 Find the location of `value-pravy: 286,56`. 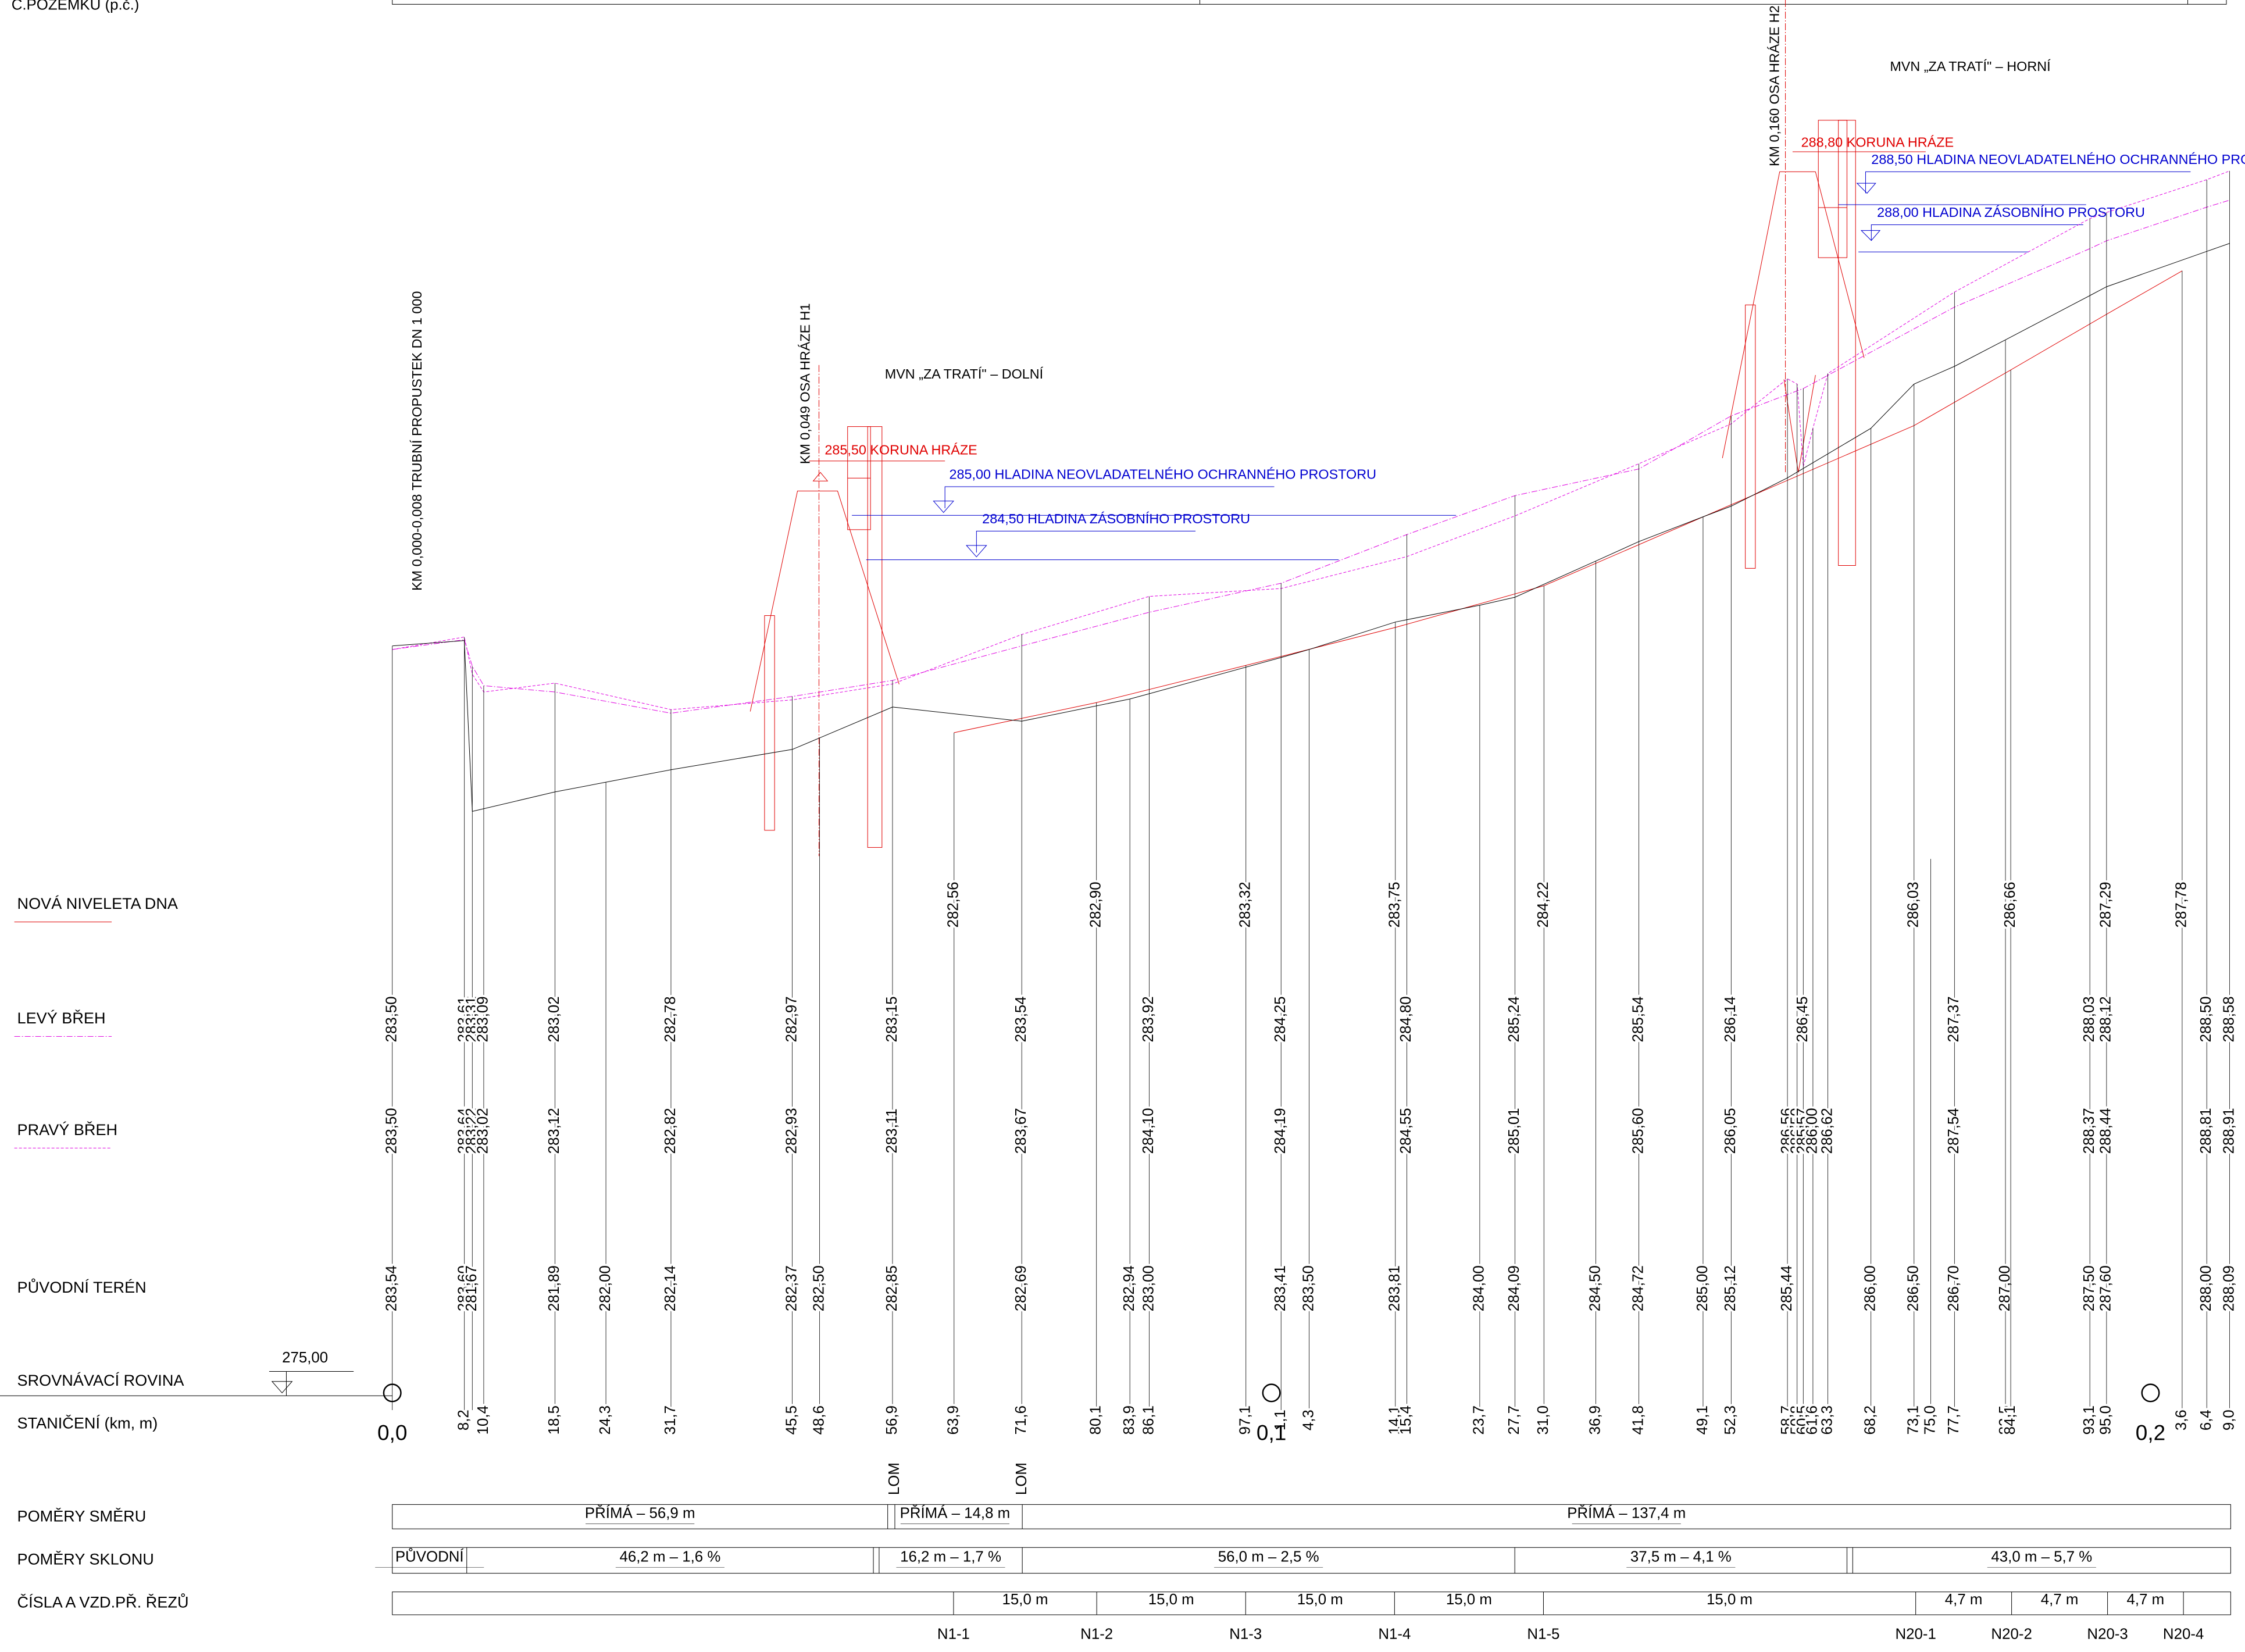

value-pravy: 286,56 is located at coordinates (1787, 1131).